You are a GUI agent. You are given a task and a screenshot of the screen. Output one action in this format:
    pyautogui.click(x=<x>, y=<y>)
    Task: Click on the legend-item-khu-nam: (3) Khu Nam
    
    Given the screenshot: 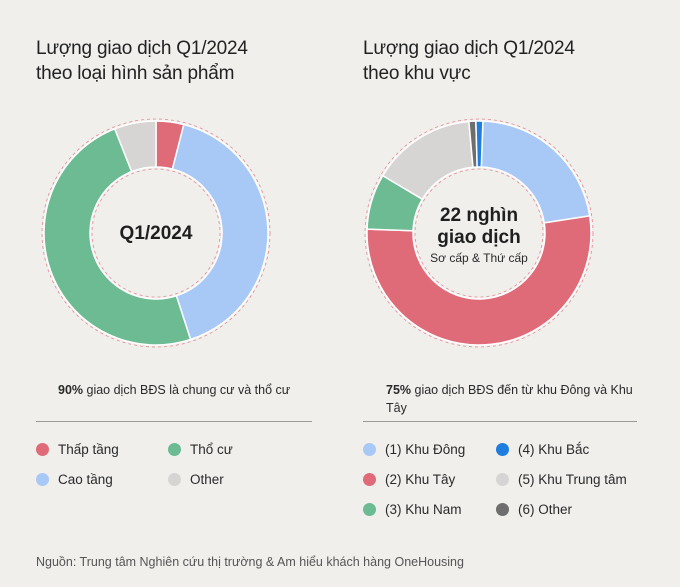 What is the action you would take?
    pyautogui.click(x=412, y=510)
    